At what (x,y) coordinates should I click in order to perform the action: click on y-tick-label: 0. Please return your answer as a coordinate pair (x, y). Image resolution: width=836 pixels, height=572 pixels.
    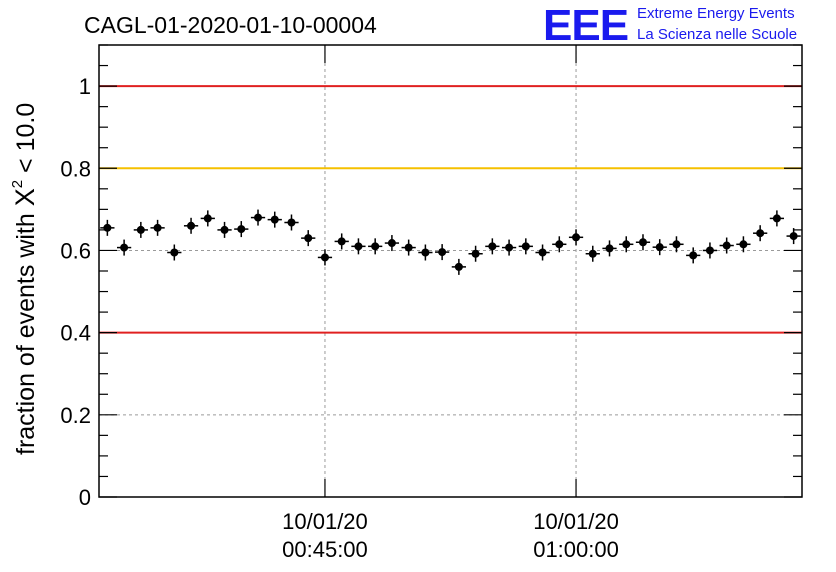
    Looking at the image, I should click on (85, 497).